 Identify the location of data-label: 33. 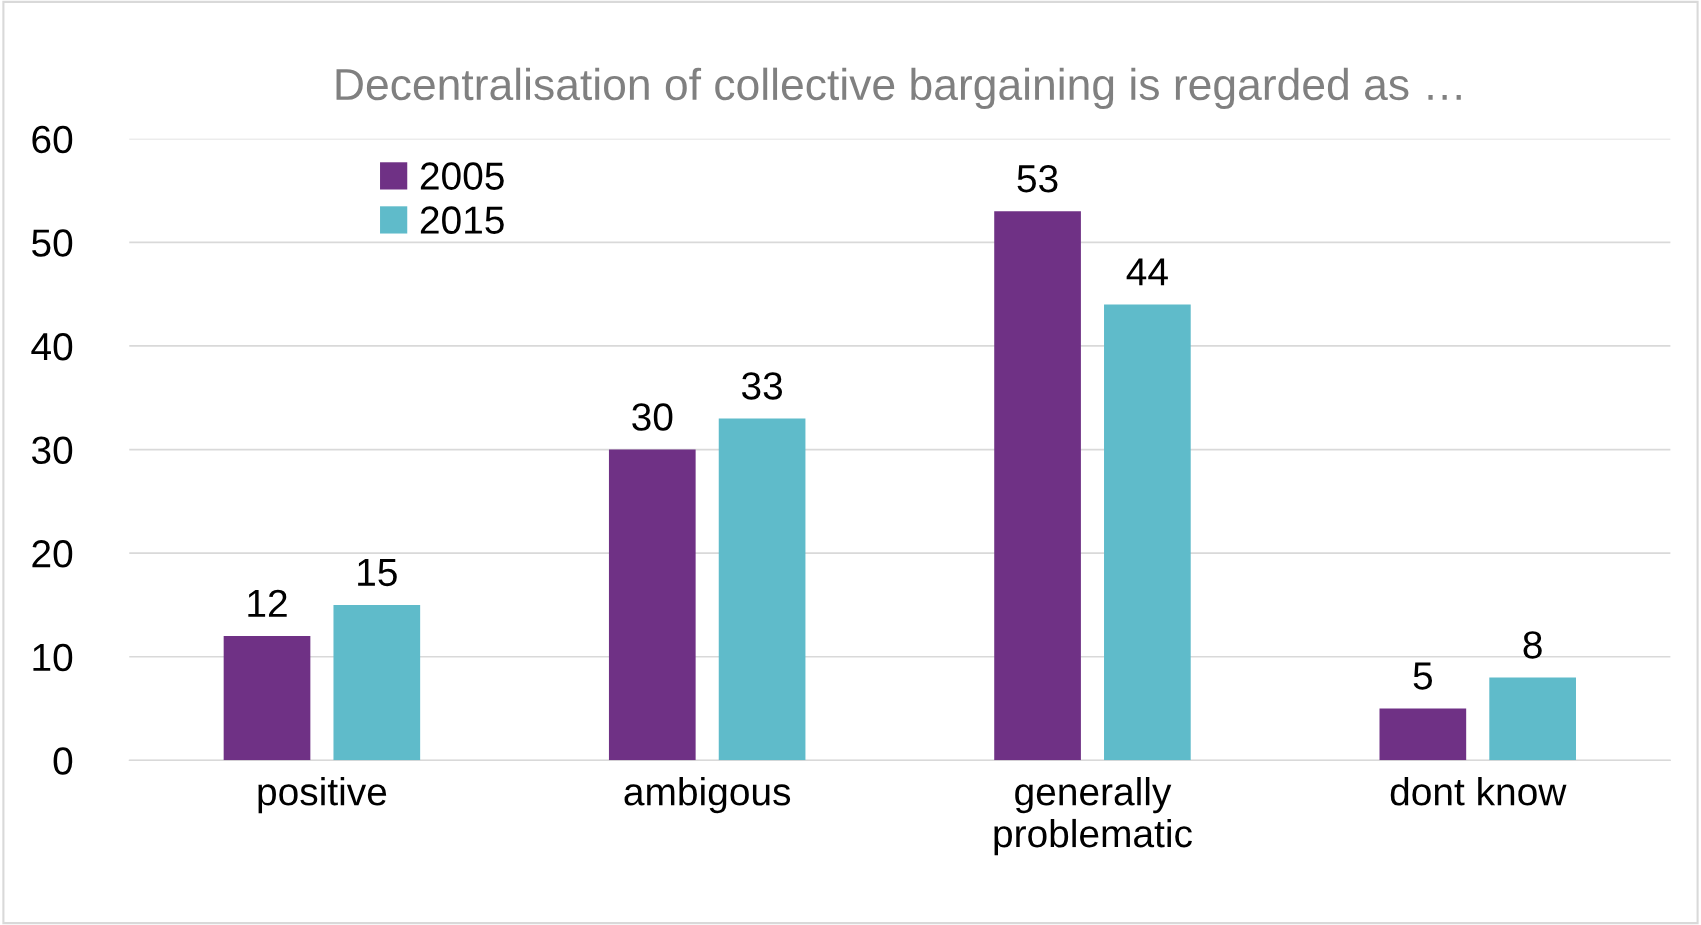
(762, 386).